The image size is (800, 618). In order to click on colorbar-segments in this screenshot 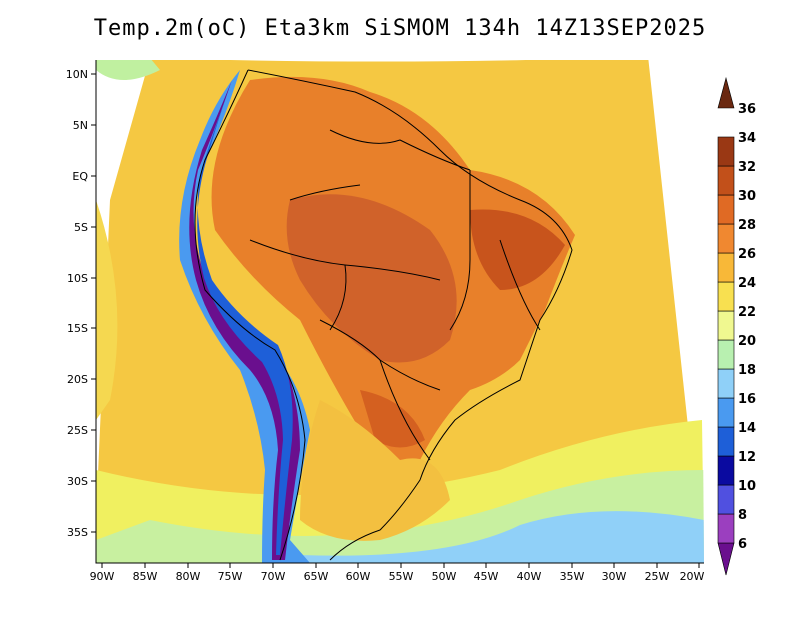, I will do `click(726, 326)`.